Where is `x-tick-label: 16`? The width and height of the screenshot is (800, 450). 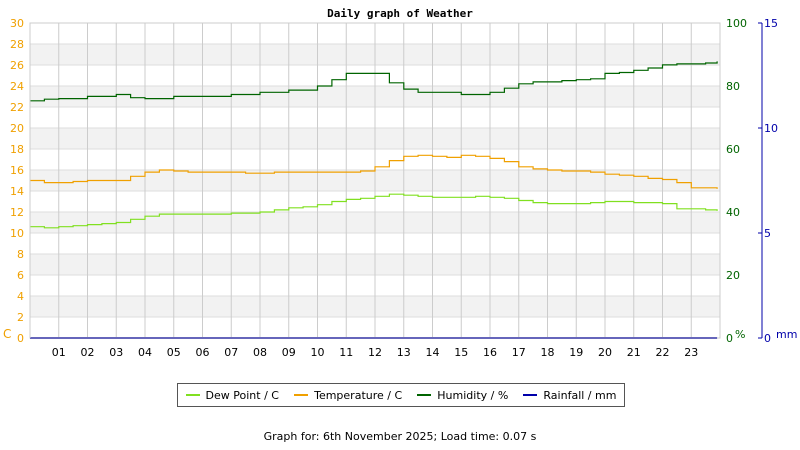
x-tick-label: 16 is located at coordinates (490, 352).